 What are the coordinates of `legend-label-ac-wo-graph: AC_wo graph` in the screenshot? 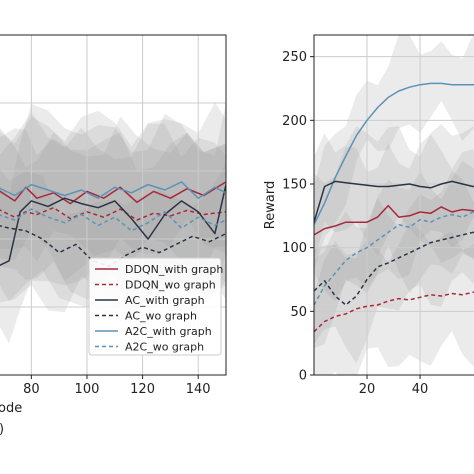 It's located at (161, 316).